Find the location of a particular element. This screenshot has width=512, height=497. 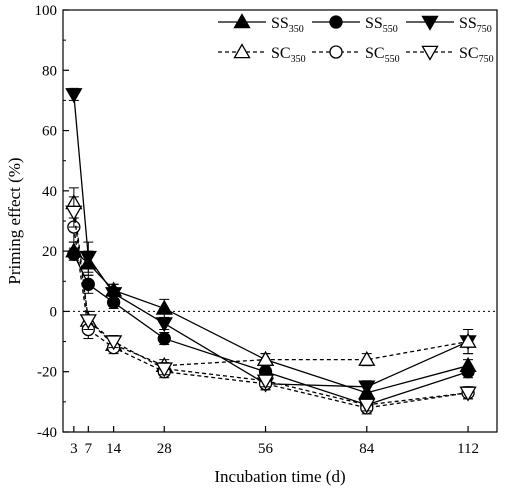

legend-label: SS550 is located at coordinates (381, 25).